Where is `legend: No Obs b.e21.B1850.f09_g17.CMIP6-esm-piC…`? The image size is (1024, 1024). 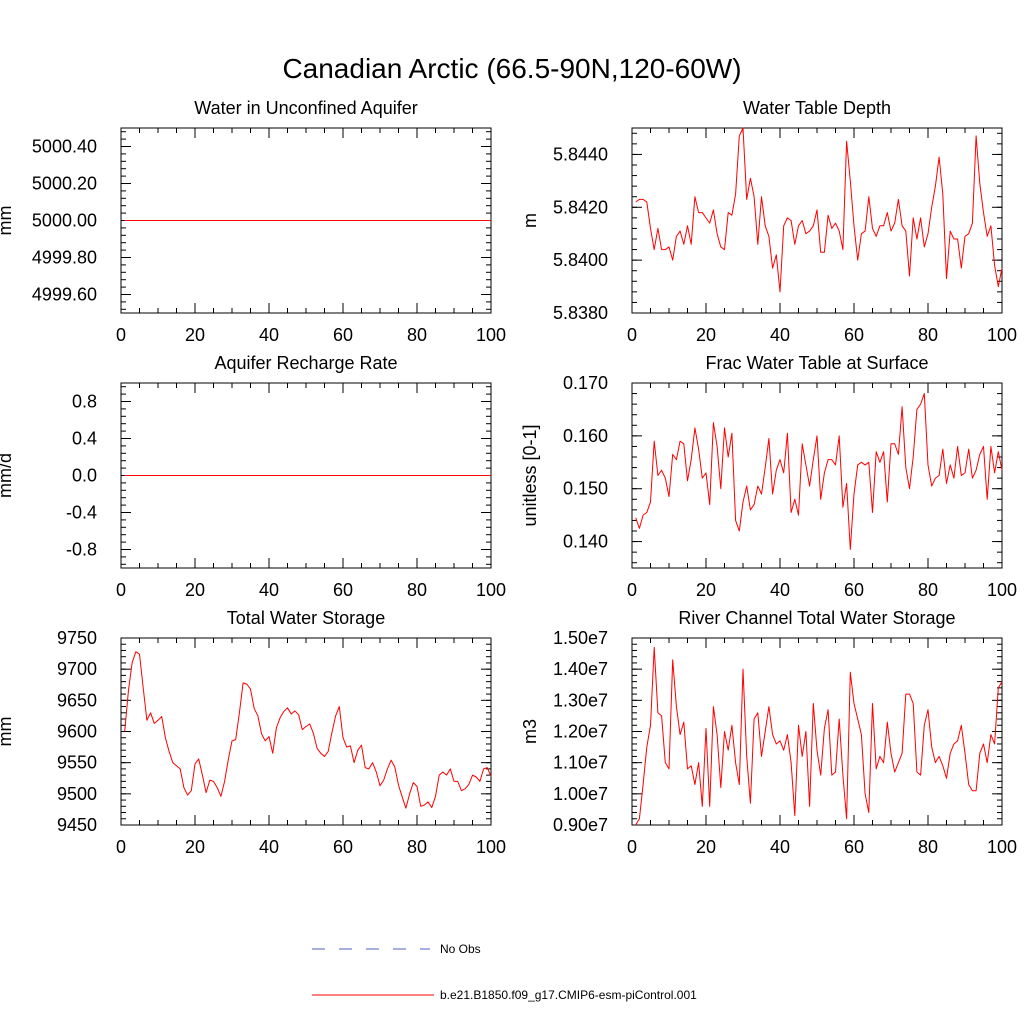 legend: No Obs b.e21.B1850.f09_g17.CMIP6-esm-piC… is located at coordinates (504, 972).